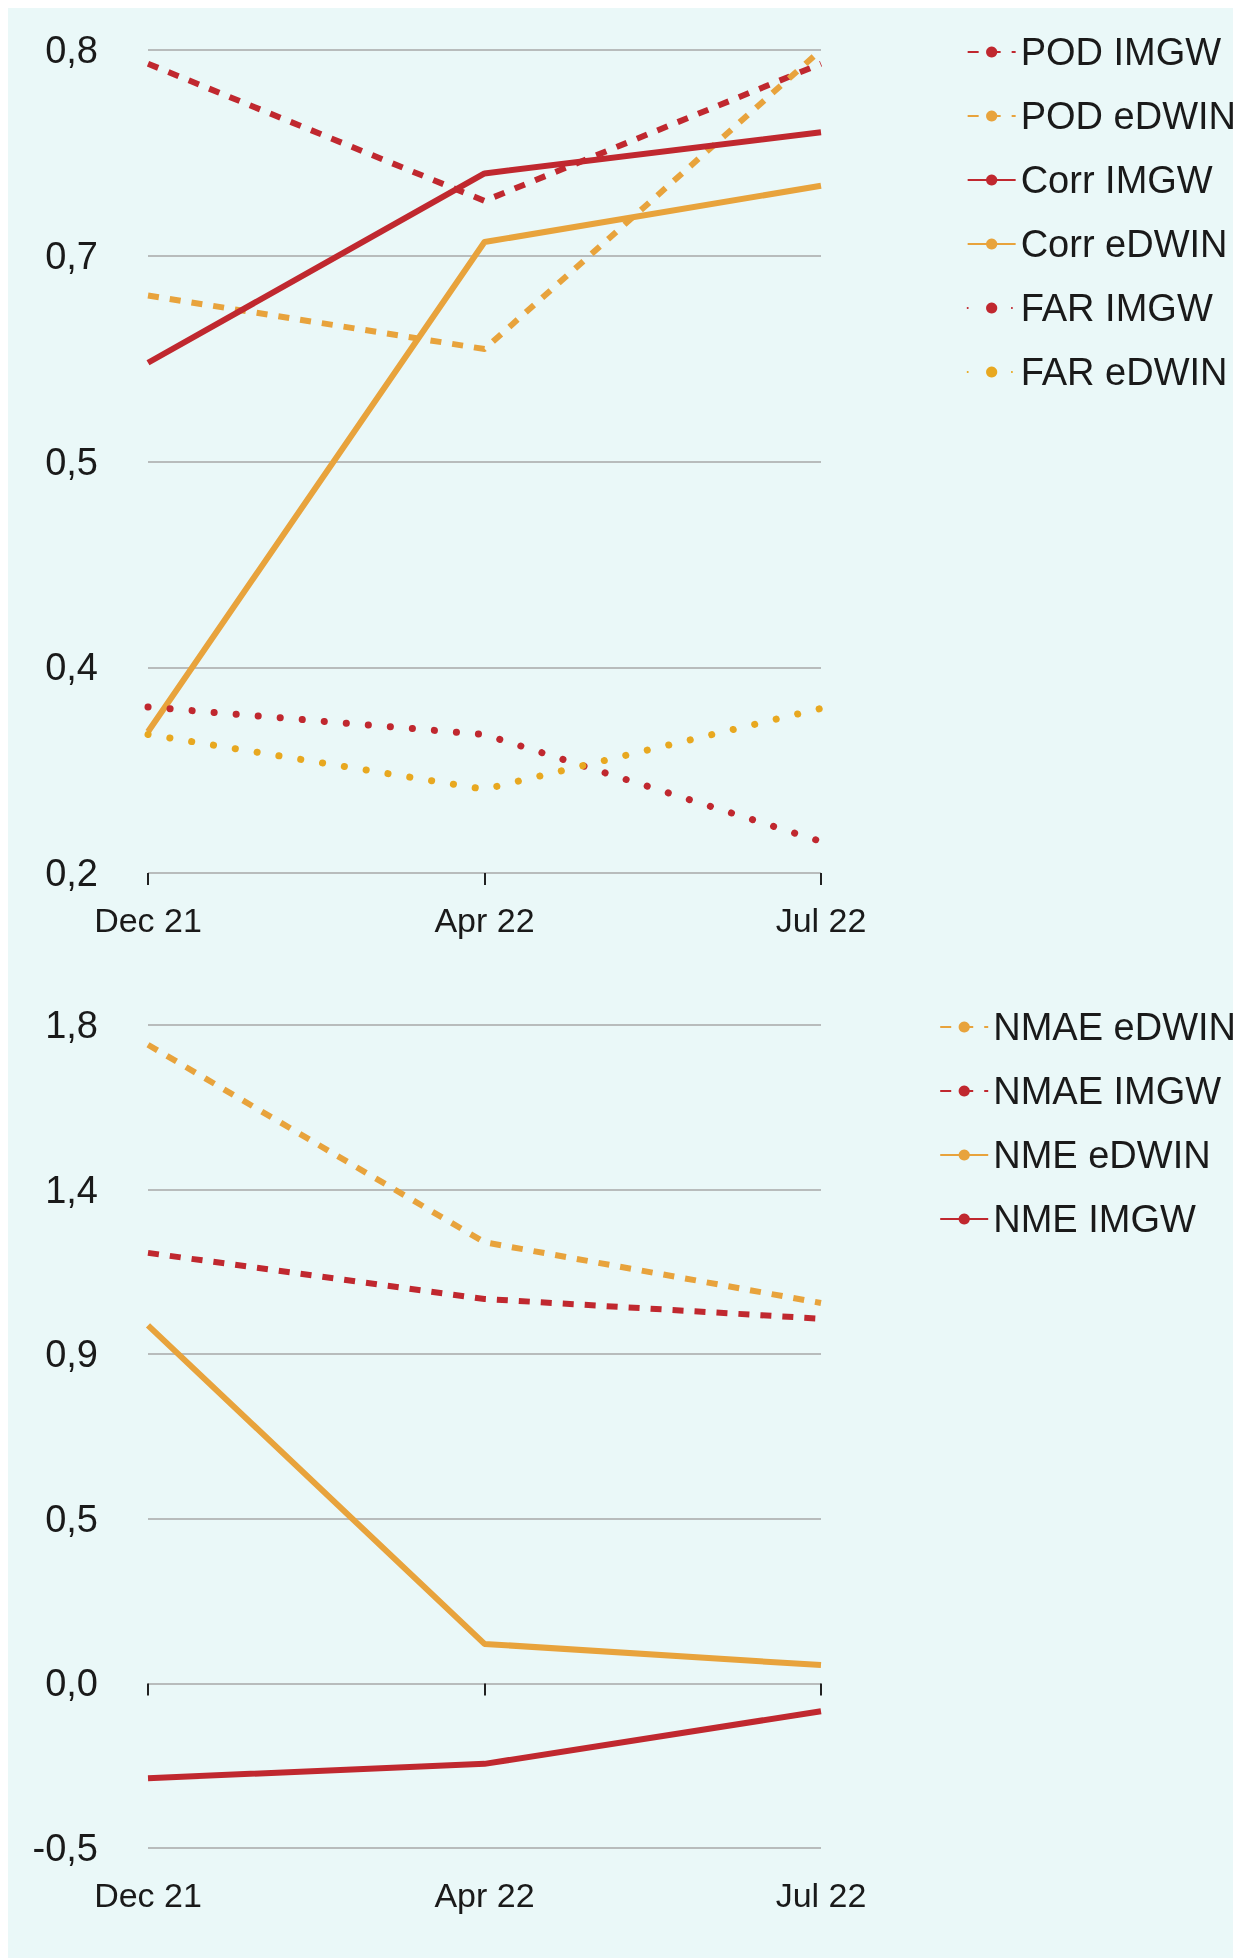 The height and width of the screenshot is (1960, 1233). Describe the element at coordinates (1121, 52) in the screenshot. I see `legend-label: POD IMGW` at that location.